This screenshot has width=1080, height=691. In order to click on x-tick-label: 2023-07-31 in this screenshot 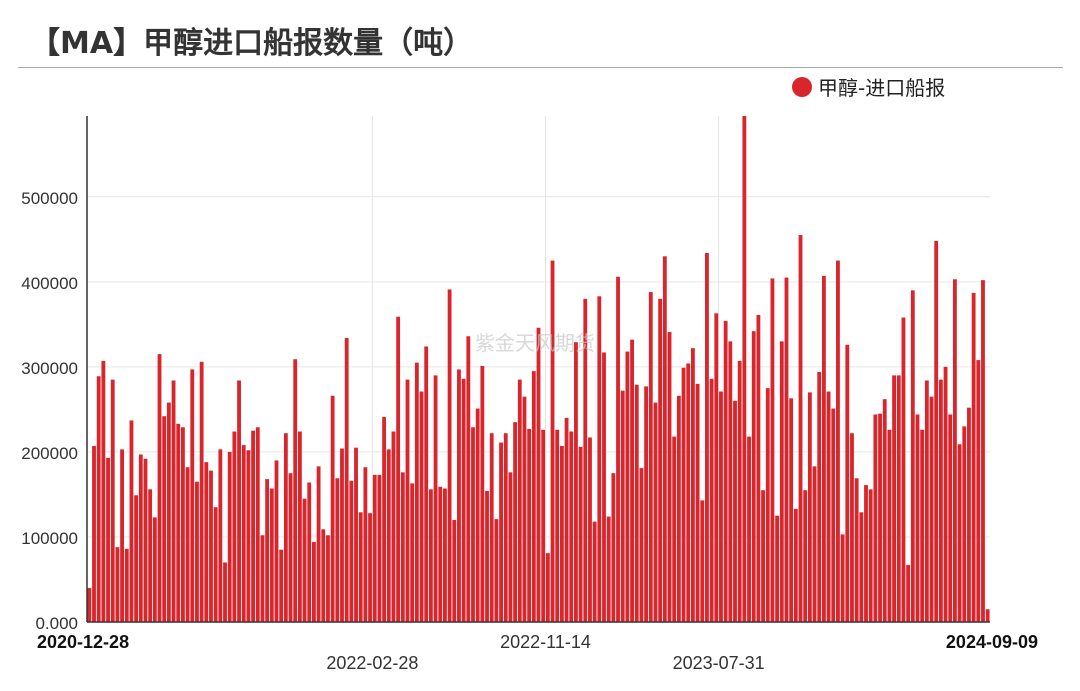, I will do `click(719, 663)`.